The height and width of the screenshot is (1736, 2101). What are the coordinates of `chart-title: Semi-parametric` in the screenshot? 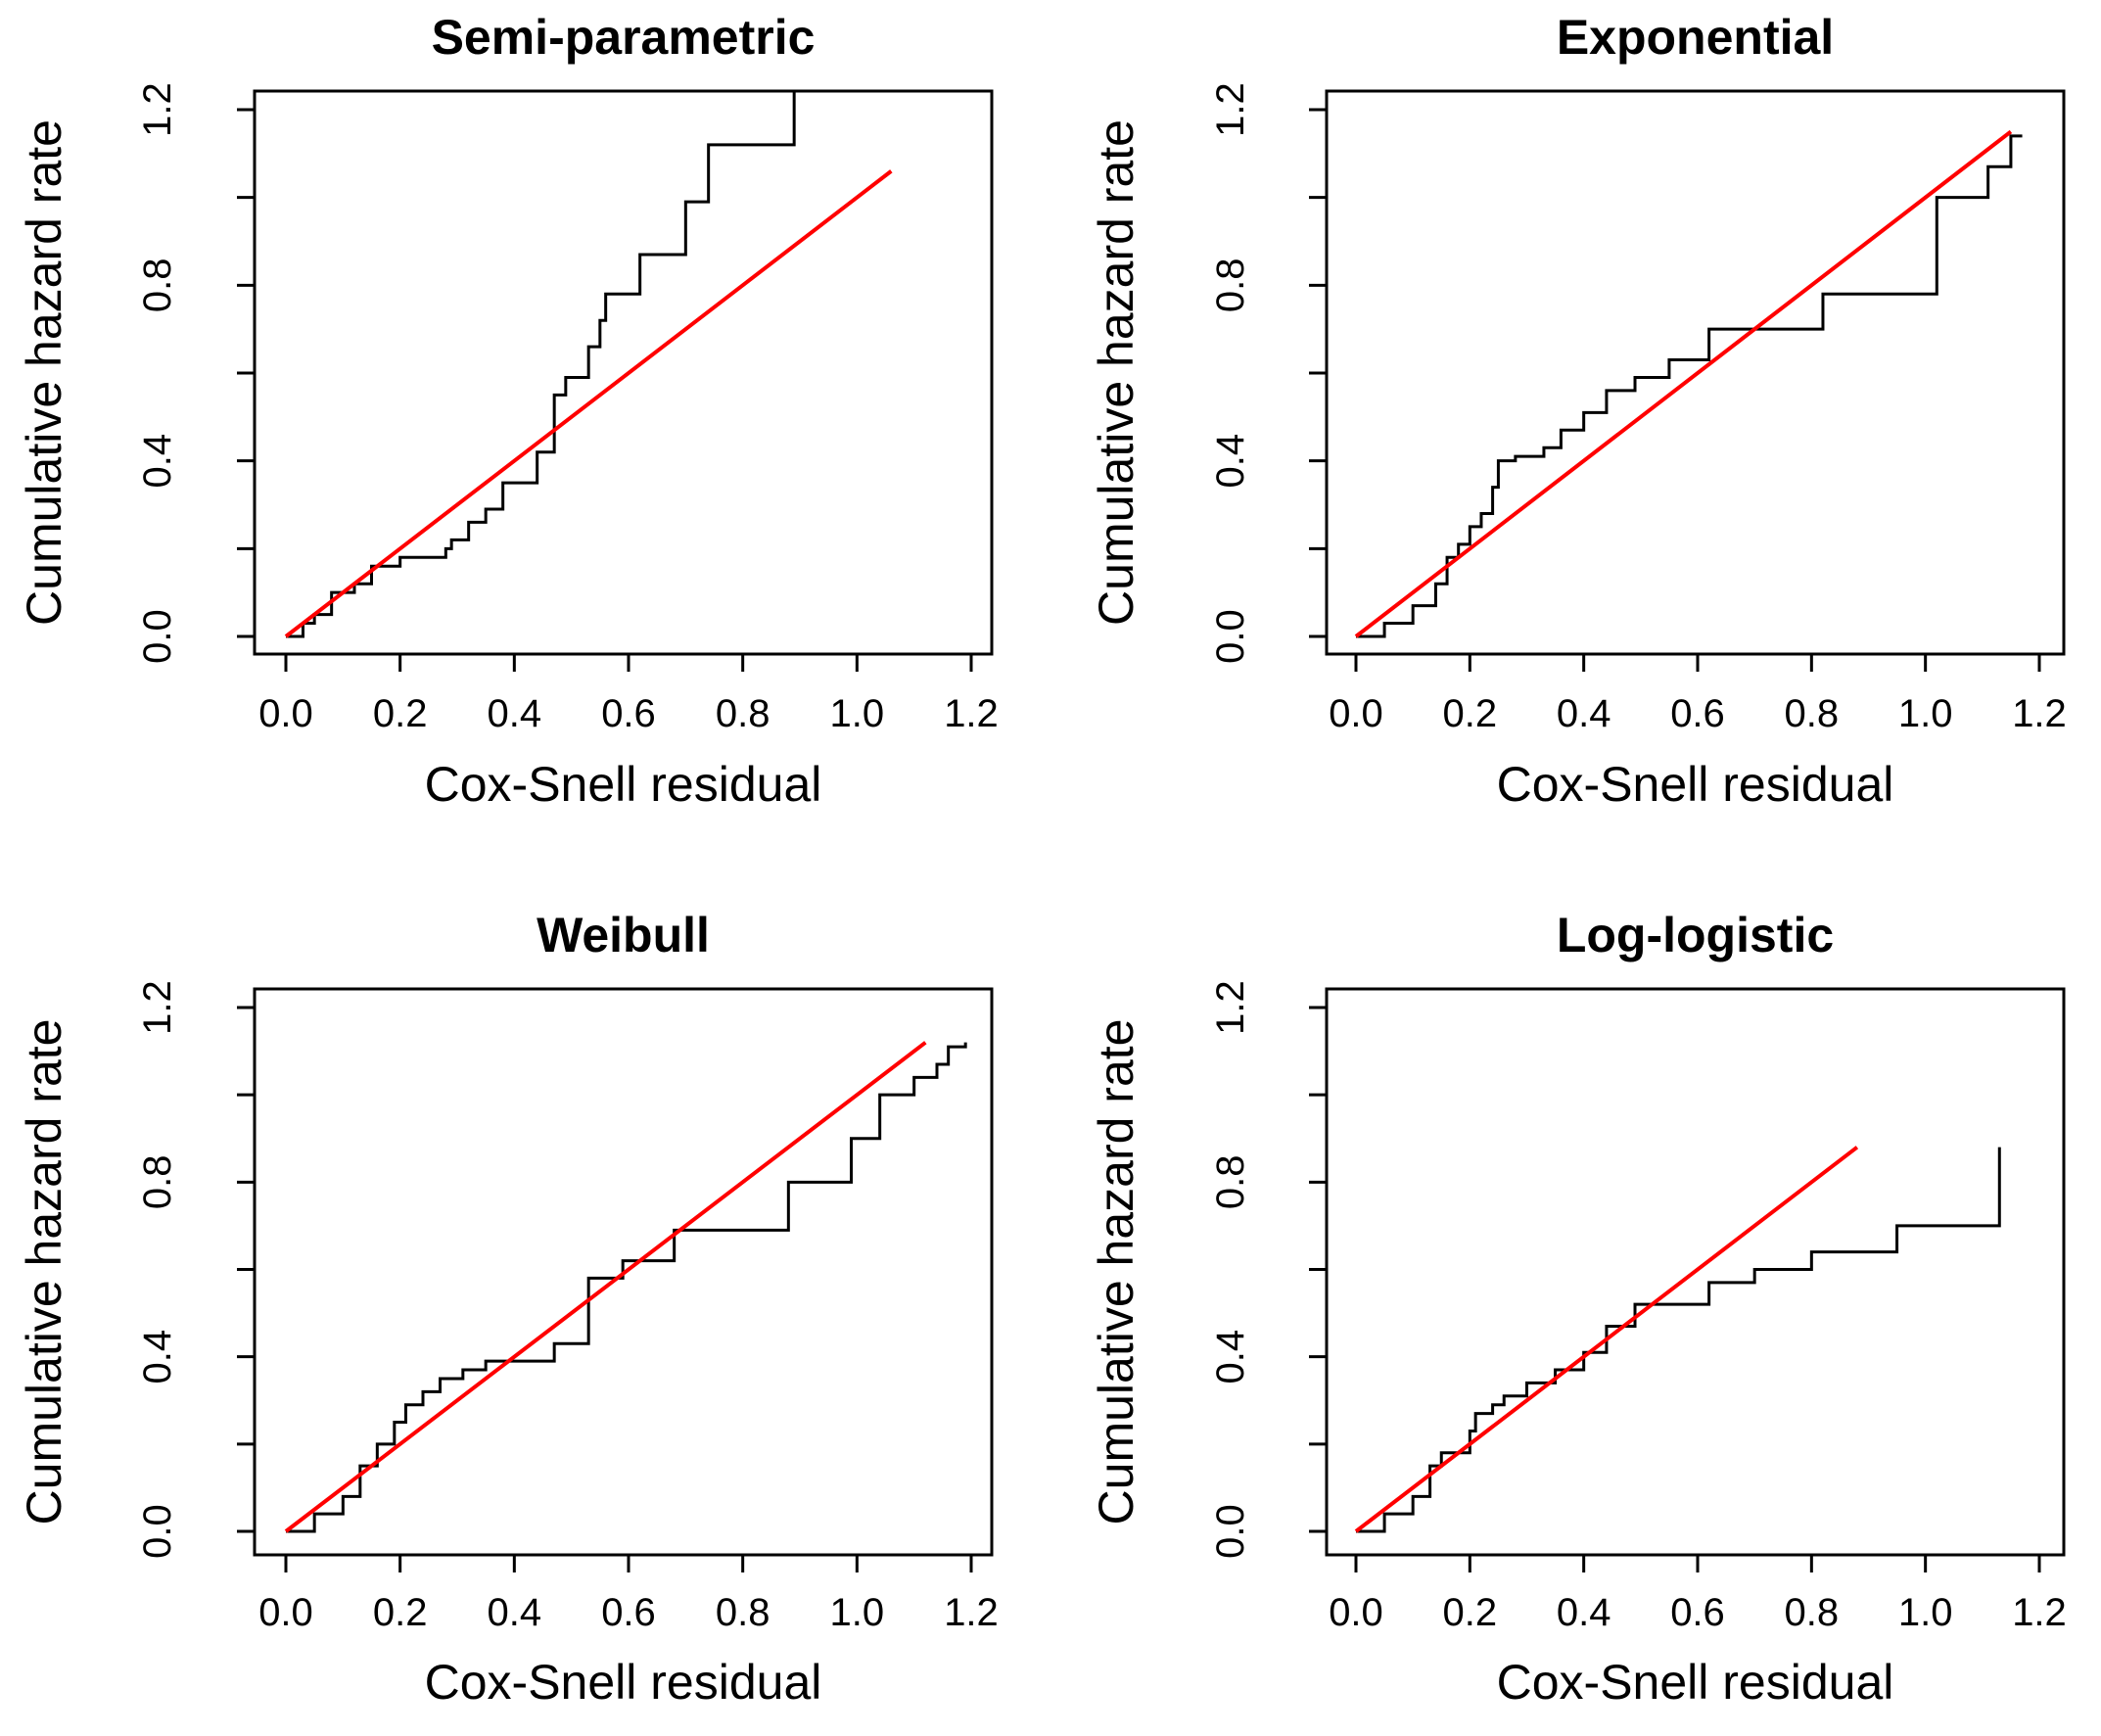 It's located at (624, 37).